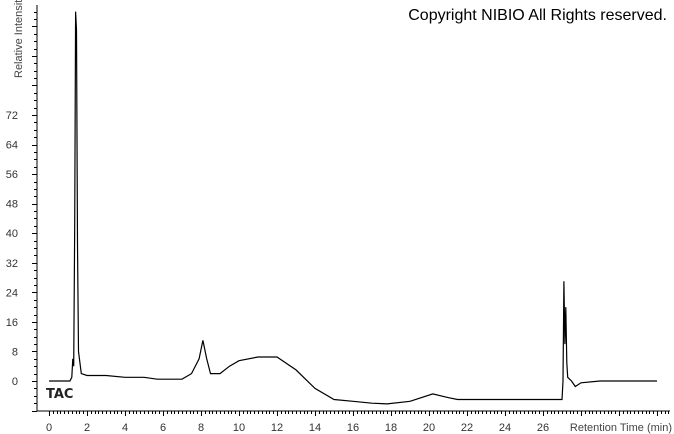 Image resolution: width=674 pixels, height=434 pixels. Describe the element at coordinates (315, 428) in the screenshot. I see `x-tick-label: 14` at that location.